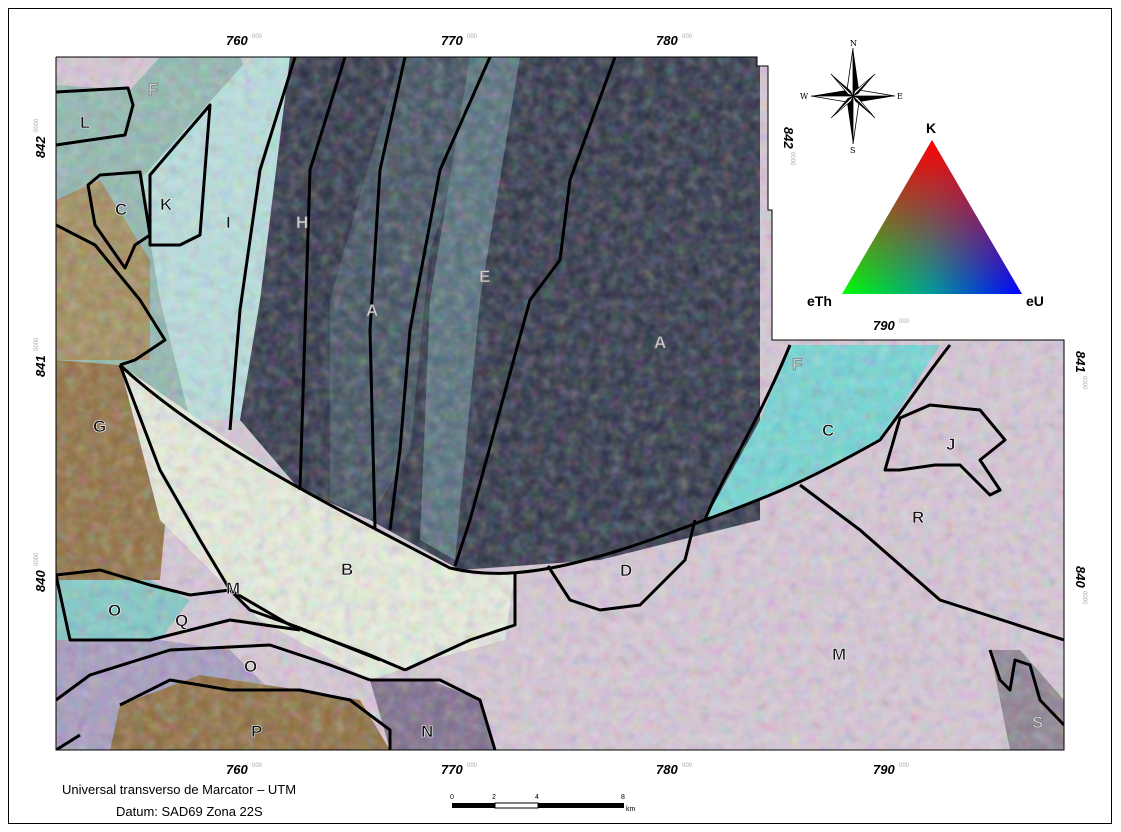 Image resolution: width=1121 pixels, height=832 pixels. What do you see at coordinates (427, 731) in the screenshot?
I see `unit-label-N: N` at bounding box center [427, 731].